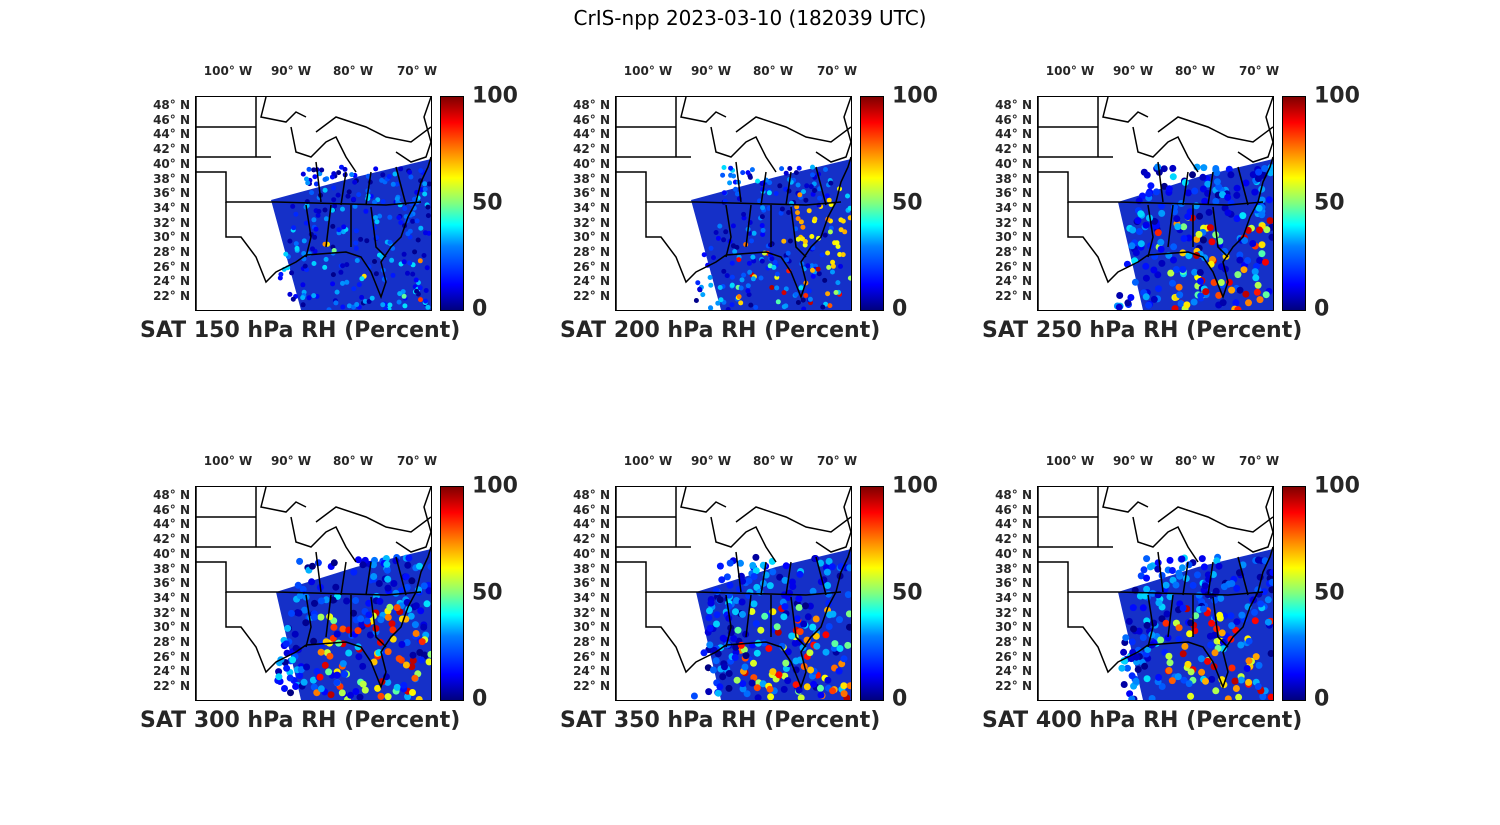 This screenshot has width=1500, height=825. I want to click on latitude-label: 22° N, so click(171, 686).